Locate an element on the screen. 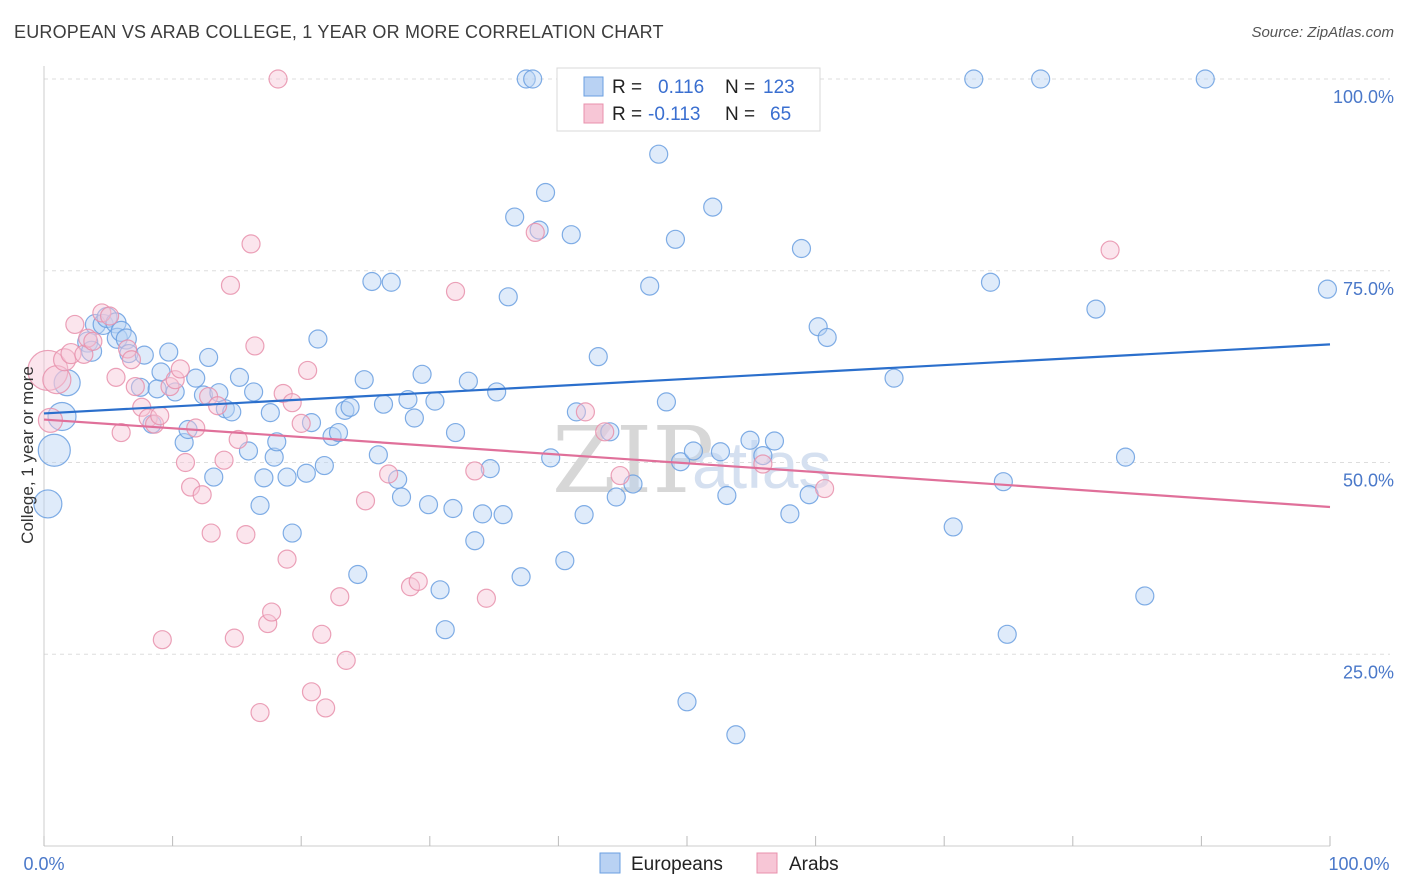 The height and width of the screenshot is (892, 1406). y-tick-label: 100.0% is located at coordinates (1363, 97).